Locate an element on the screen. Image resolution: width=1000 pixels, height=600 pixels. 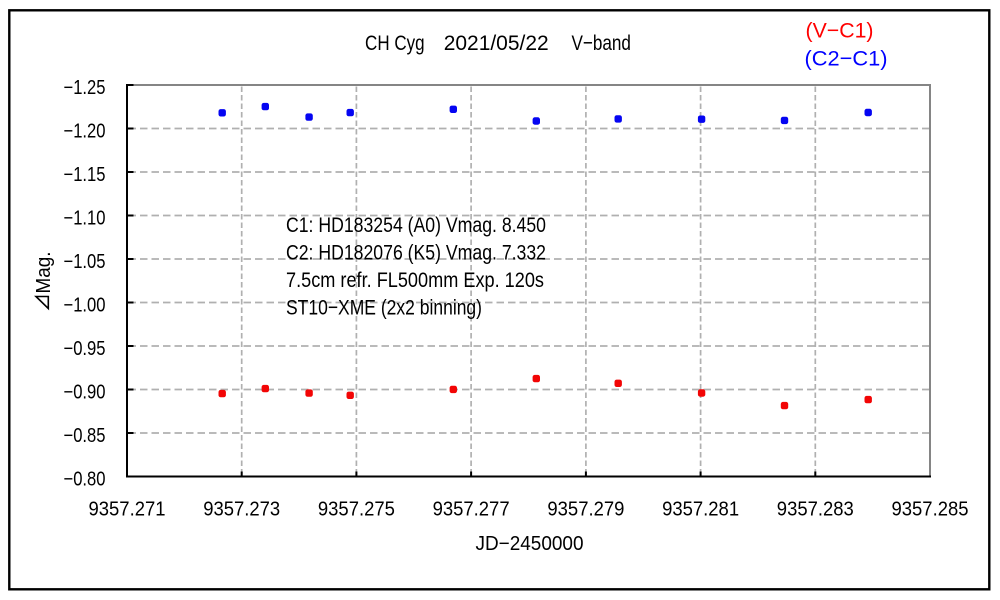
svg-text: ST10−XME (2x2 binning) is located at coordinates (384, 308).